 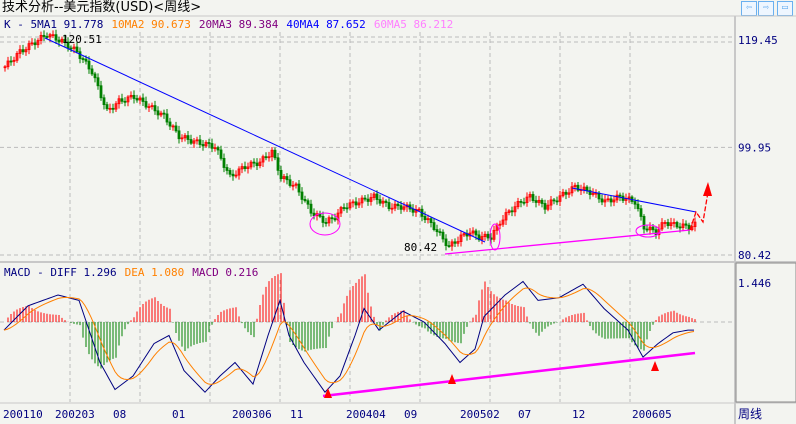 What do you see at coordinates (750, 414) in the screenshot?
I see `period-label: 周线` at bounding box center [750, 414].